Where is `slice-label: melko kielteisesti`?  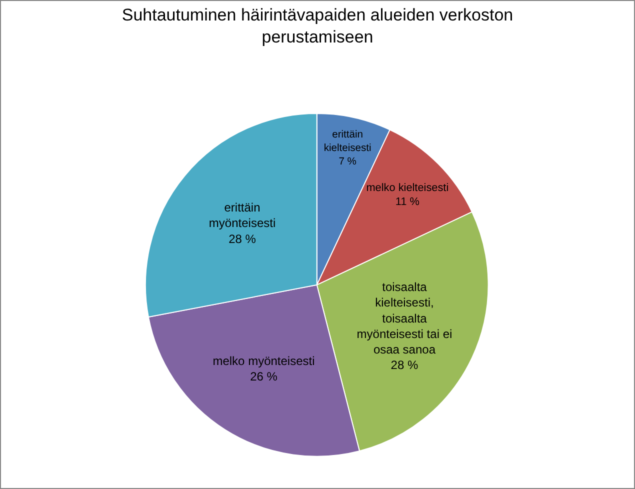
slice-label: melko kielteisesti is located at coordinates (407, 188).